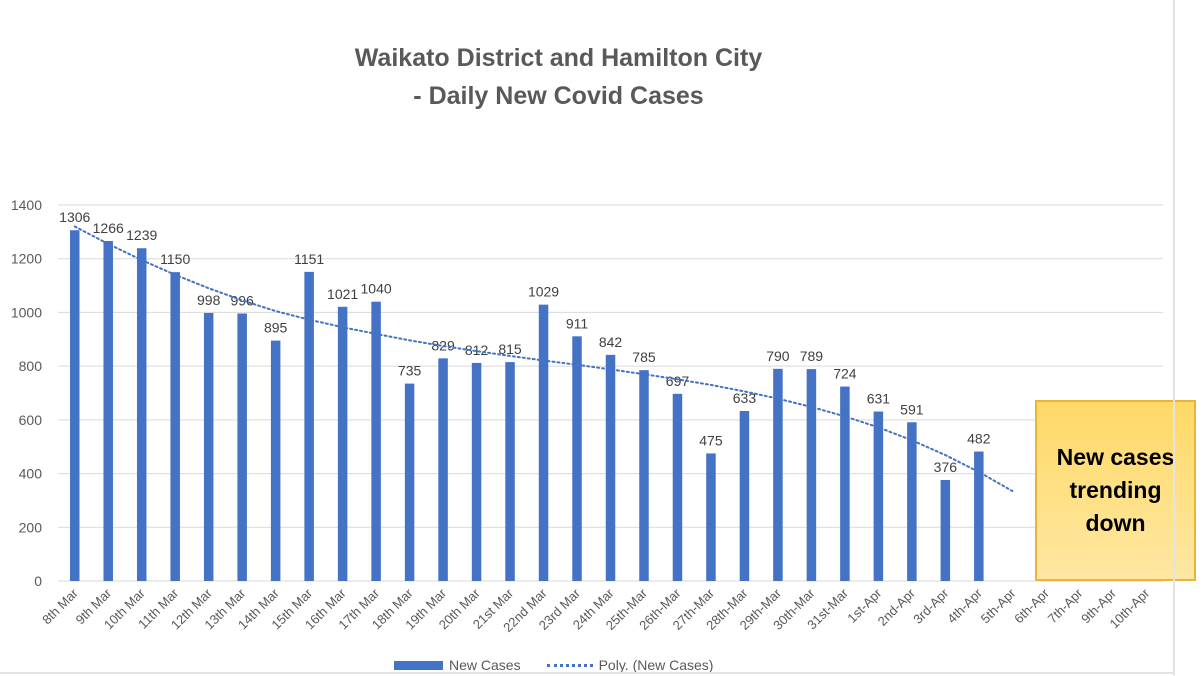  I want to click on data-label: 697, so click(678, 381).